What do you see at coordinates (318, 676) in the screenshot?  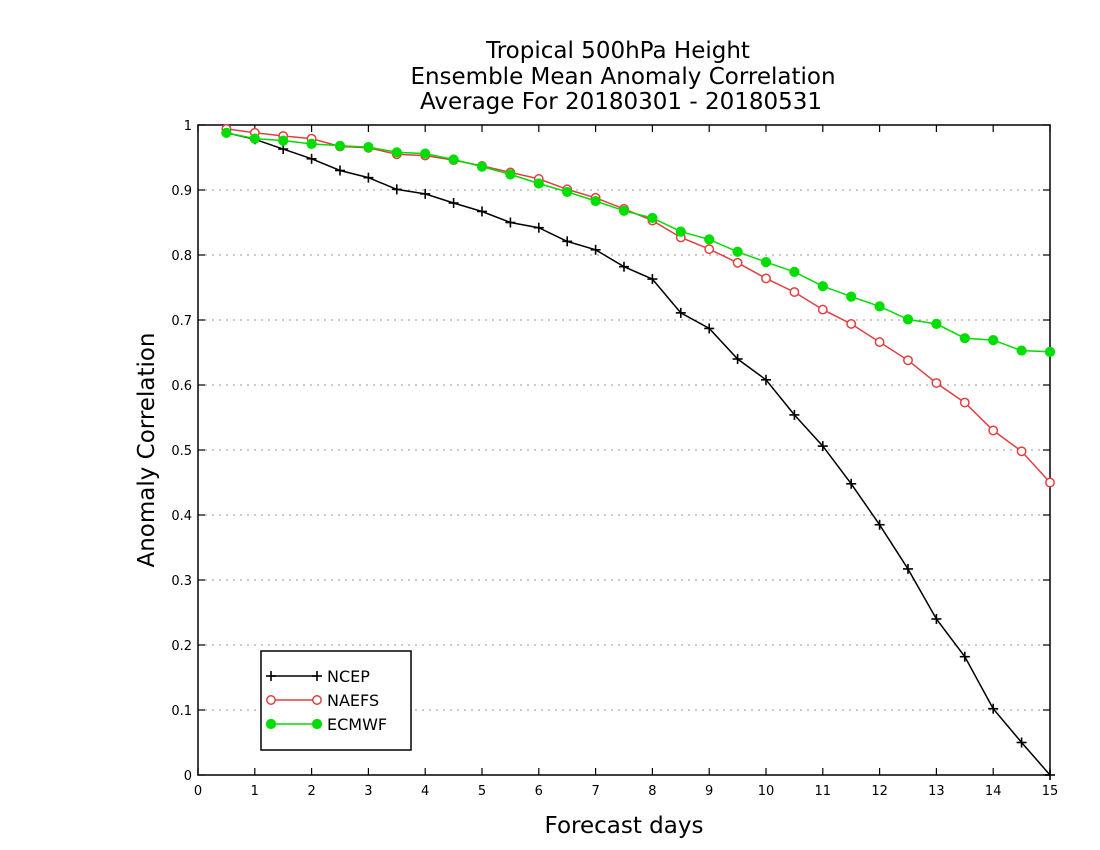 I see `legend-item-ncep: NCEP` at bounding box center [318, 676].